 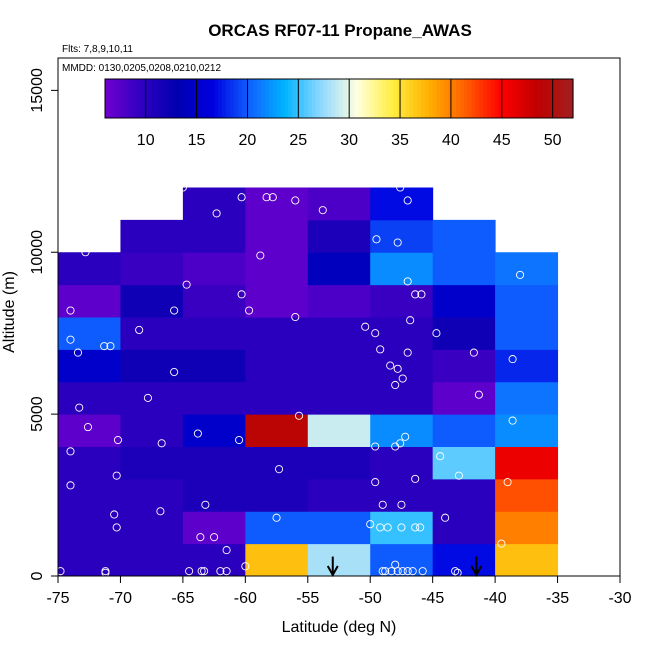 I want to click on colorbar: 10 15 20 25 30 35 40 45 50, so click(x=339, y=113).